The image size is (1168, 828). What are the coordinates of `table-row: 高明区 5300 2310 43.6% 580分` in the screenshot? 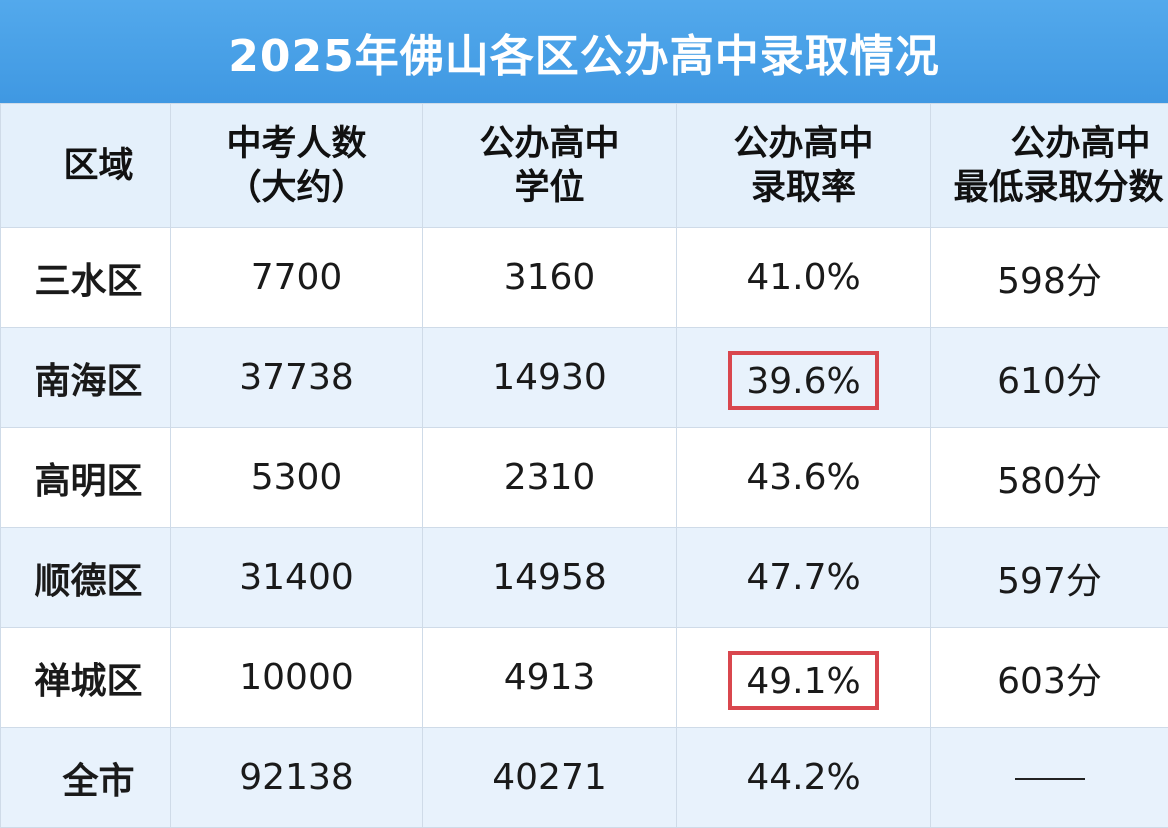 It's located at (584, 477).